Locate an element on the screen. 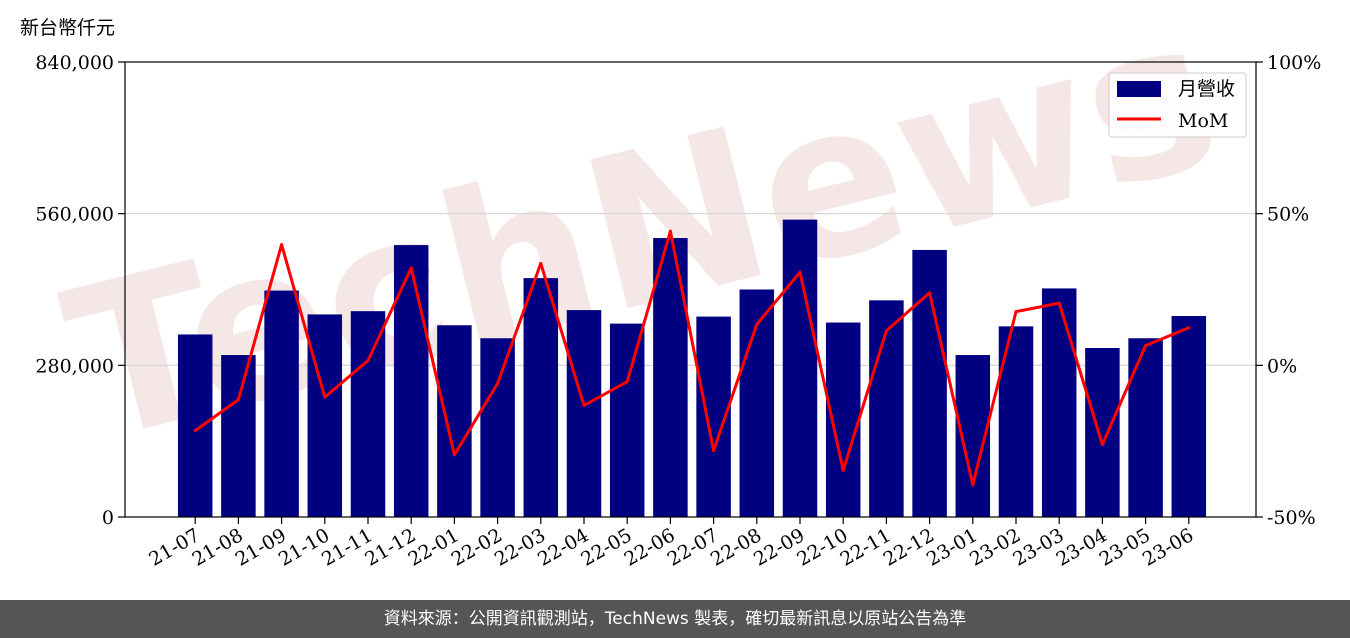 This screenshot has height=638, width=1350. source-footer: 資料來源：公開資訊觀測站，TechNews 製表，確切最新訊息以原站公告為準 is located at coordinates (675, 619).